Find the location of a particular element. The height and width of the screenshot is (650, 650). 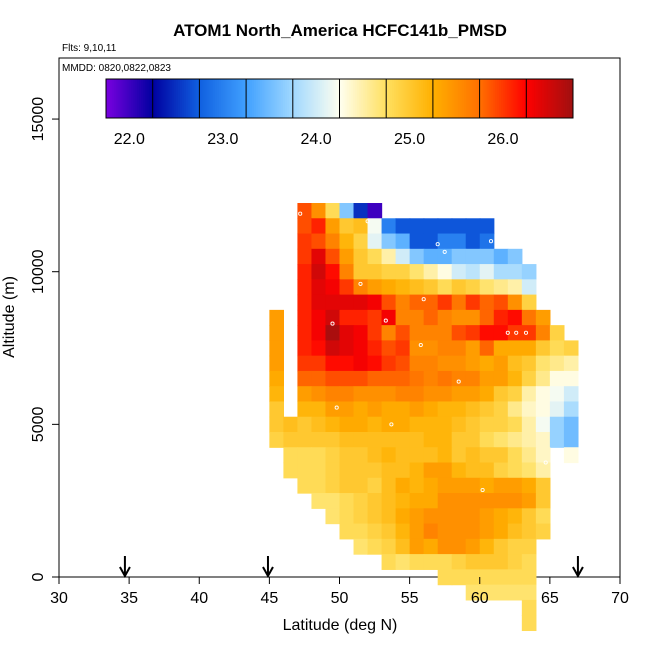

y-axis: 0 5000 10000 15000 is located at coordinates (44, 339).